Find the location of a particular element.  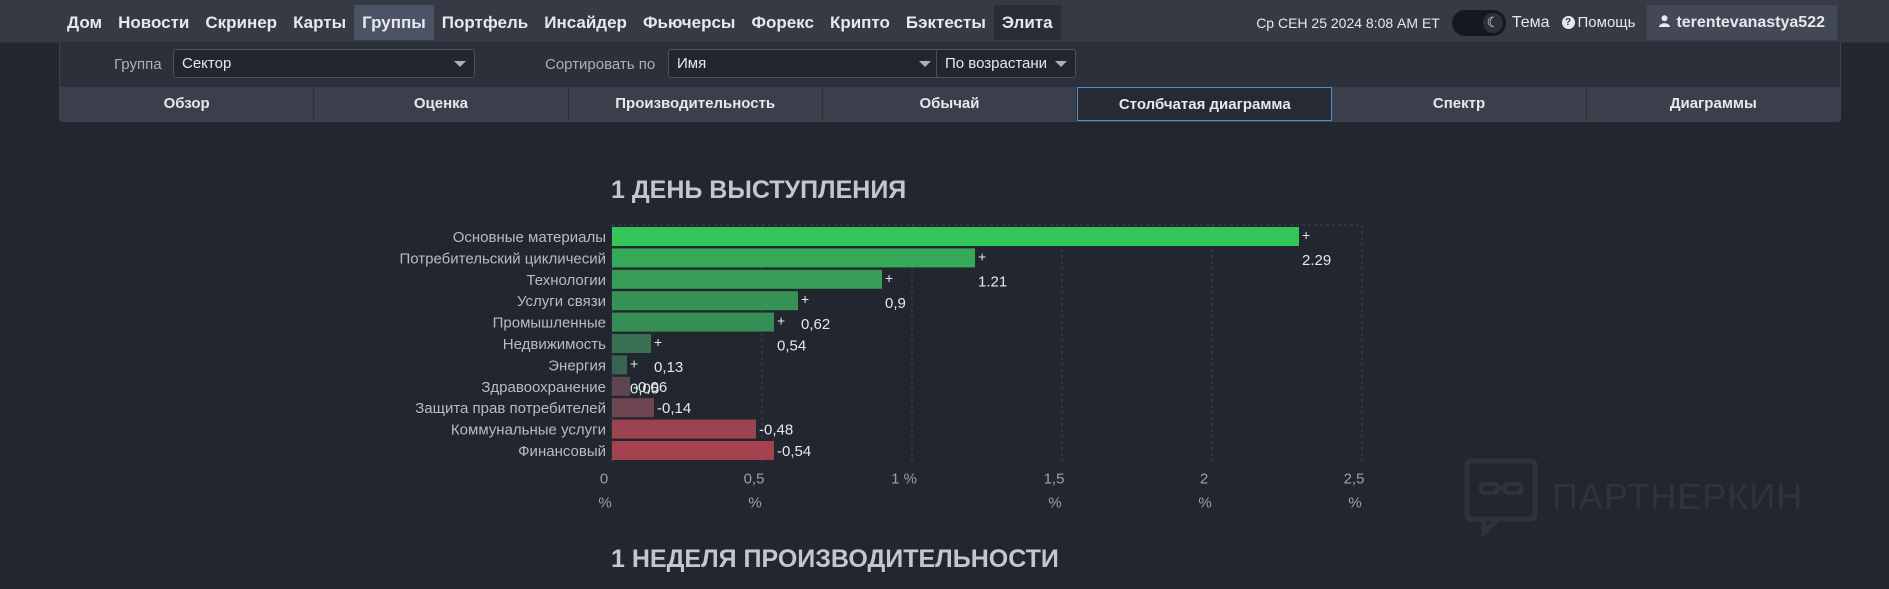

nav-link-10: Бэктесты is located at coordinates (945, 22).